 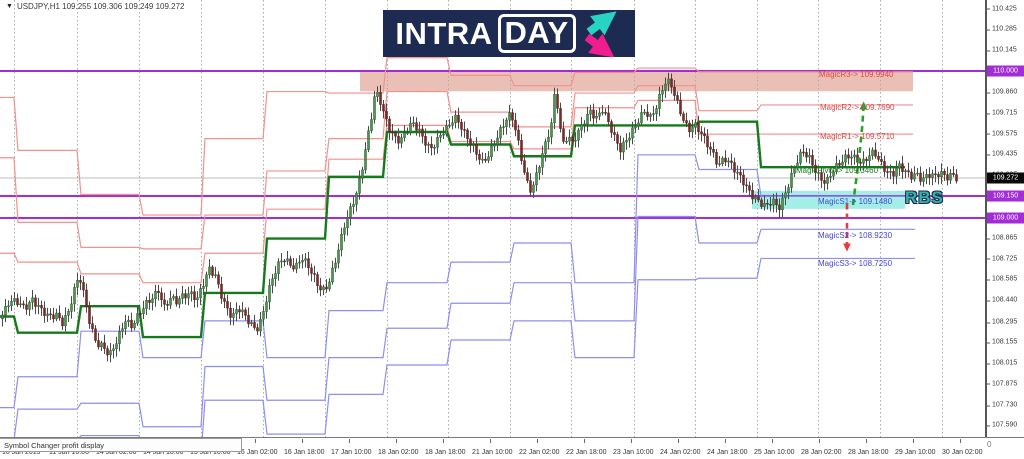 I want to click on symbol-changer-tab: Symbol Changer profit display, so click(x=121, y=445).